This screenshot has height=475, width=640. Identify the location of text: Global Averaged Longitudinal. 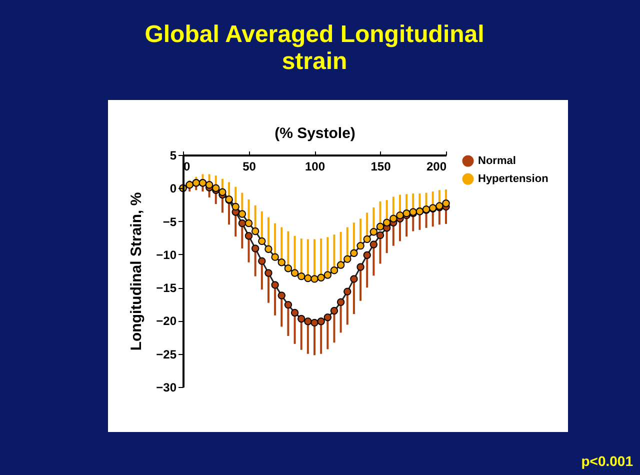
(314, 34).